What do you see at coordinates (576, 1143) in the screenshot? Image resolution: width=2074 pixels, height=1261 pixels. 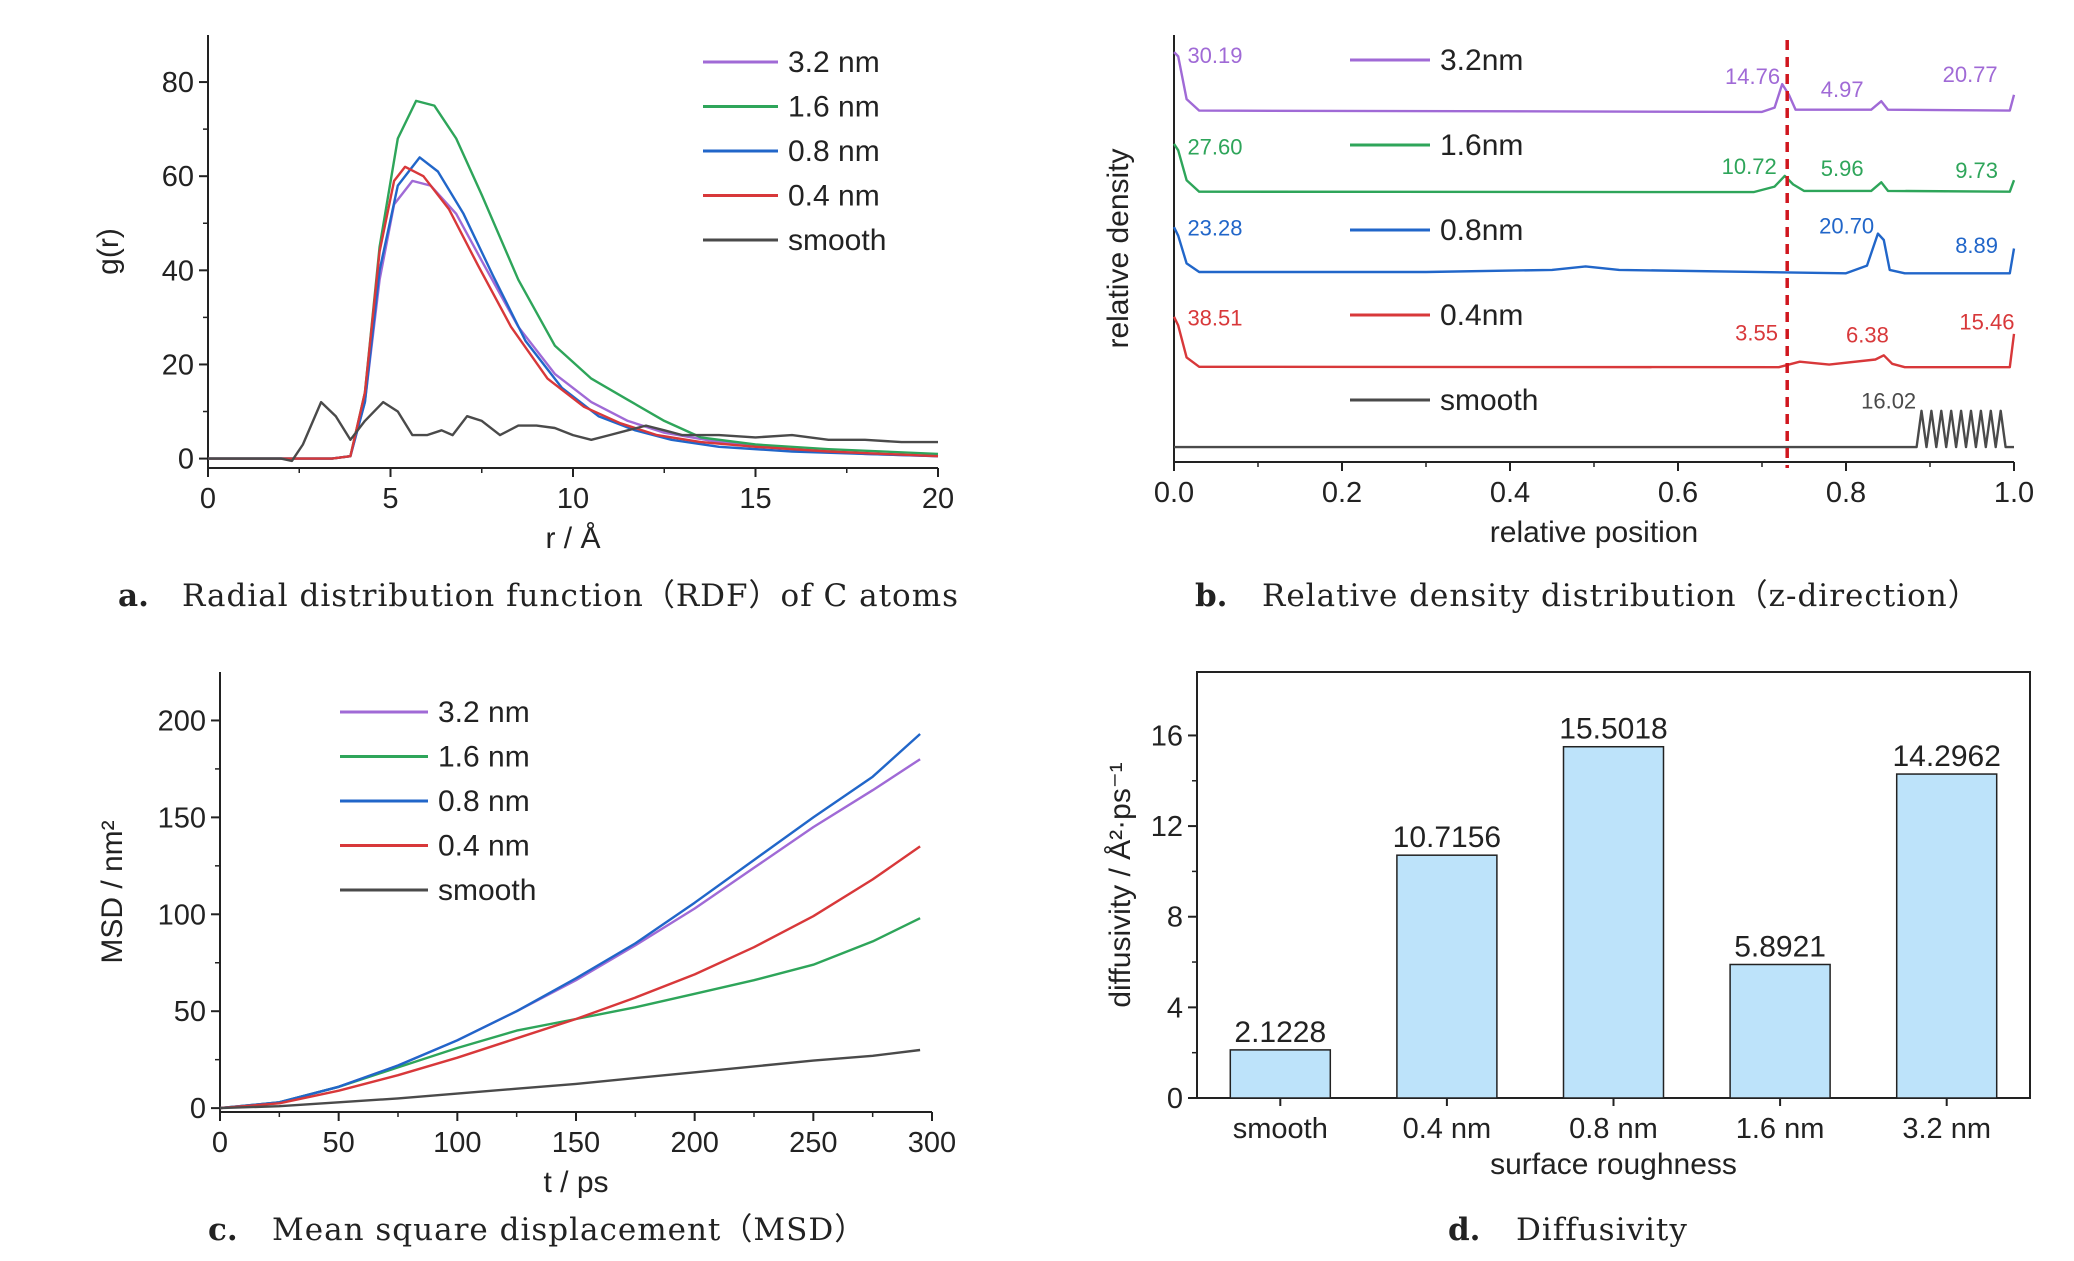 I see `x-tick-label: 150` at bounding box center [576, 1143].